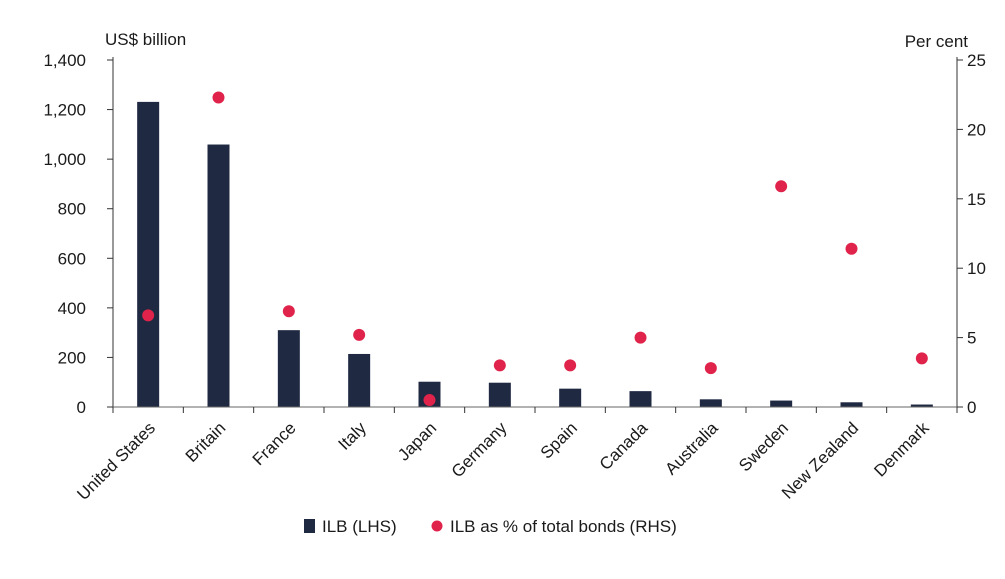  Describe the element at coordinates (206, 442) in the screenshot. I see `x-tick-label: Britain` at that location.